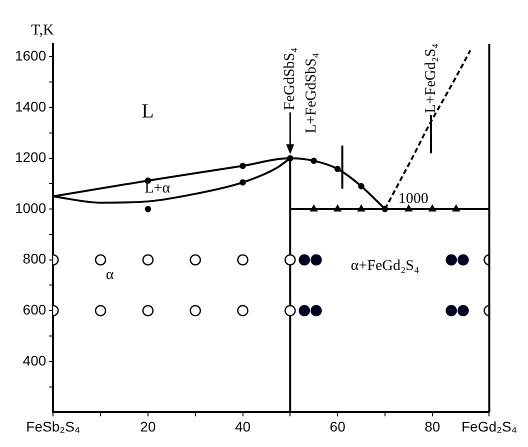  What do you see at coordinates (290, 79) in the screenshot?
I see `annotation: FeGdSbS₄` at bounding box center [290, 79].